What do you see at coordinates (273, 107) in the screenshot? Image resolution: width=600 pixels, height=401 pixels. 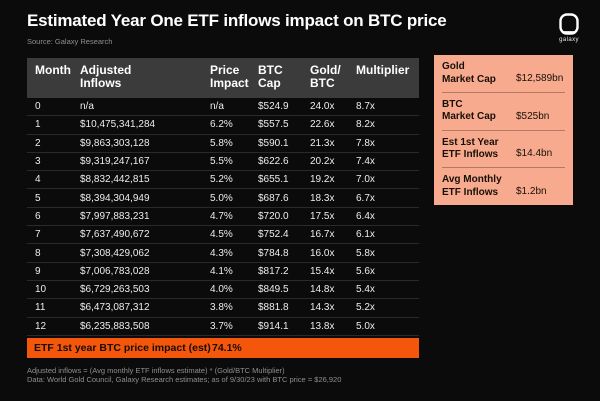 I see `table-cell: $524.9` at bounding box center [273, 107].